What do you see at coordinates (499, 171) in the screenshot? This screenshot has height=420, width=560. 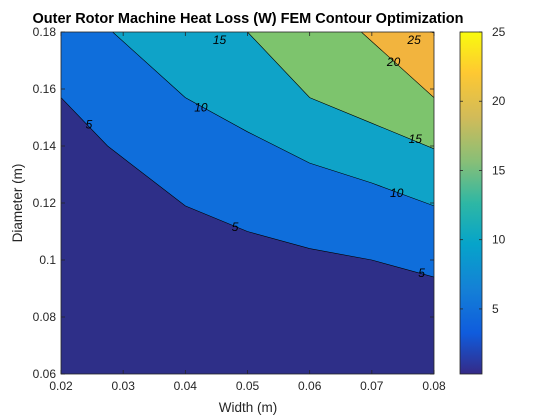 I see `colorbar-tick-label: 15` at bounding box center [499, 171].